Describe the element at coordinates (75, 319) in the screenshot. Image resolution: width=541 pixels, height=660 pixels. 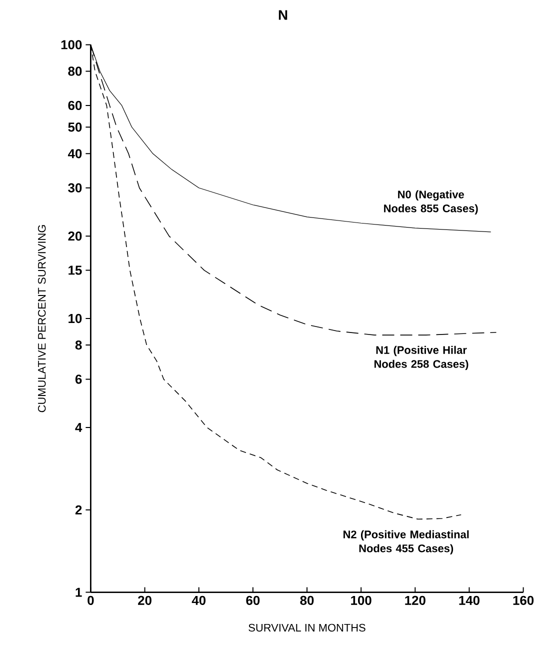
I see `y-tick-label: 10` at that location.